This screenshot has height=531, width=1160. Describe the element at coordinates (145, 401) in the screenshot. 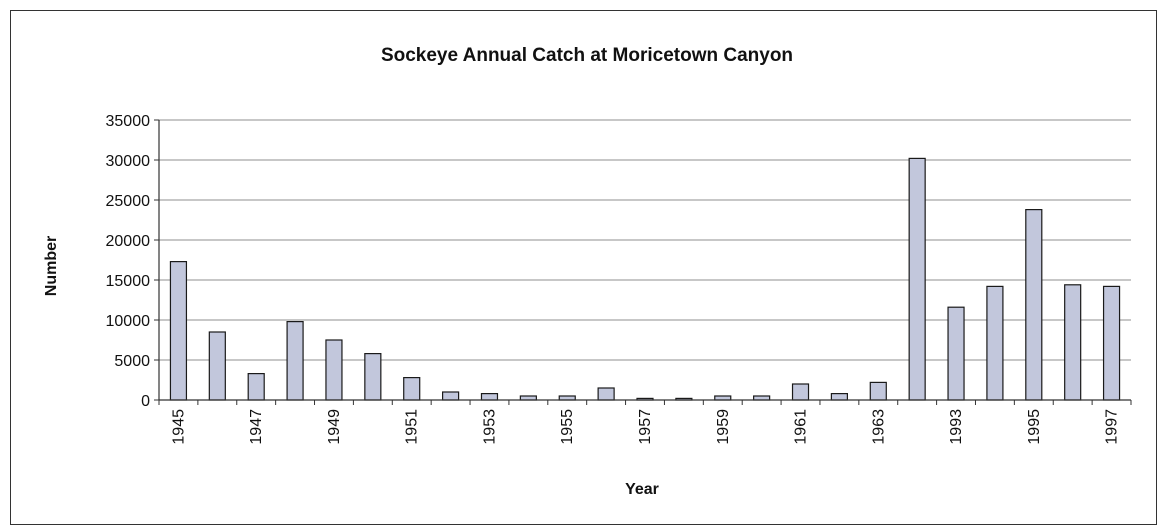

I see `y-tick-label: 0` at that location.